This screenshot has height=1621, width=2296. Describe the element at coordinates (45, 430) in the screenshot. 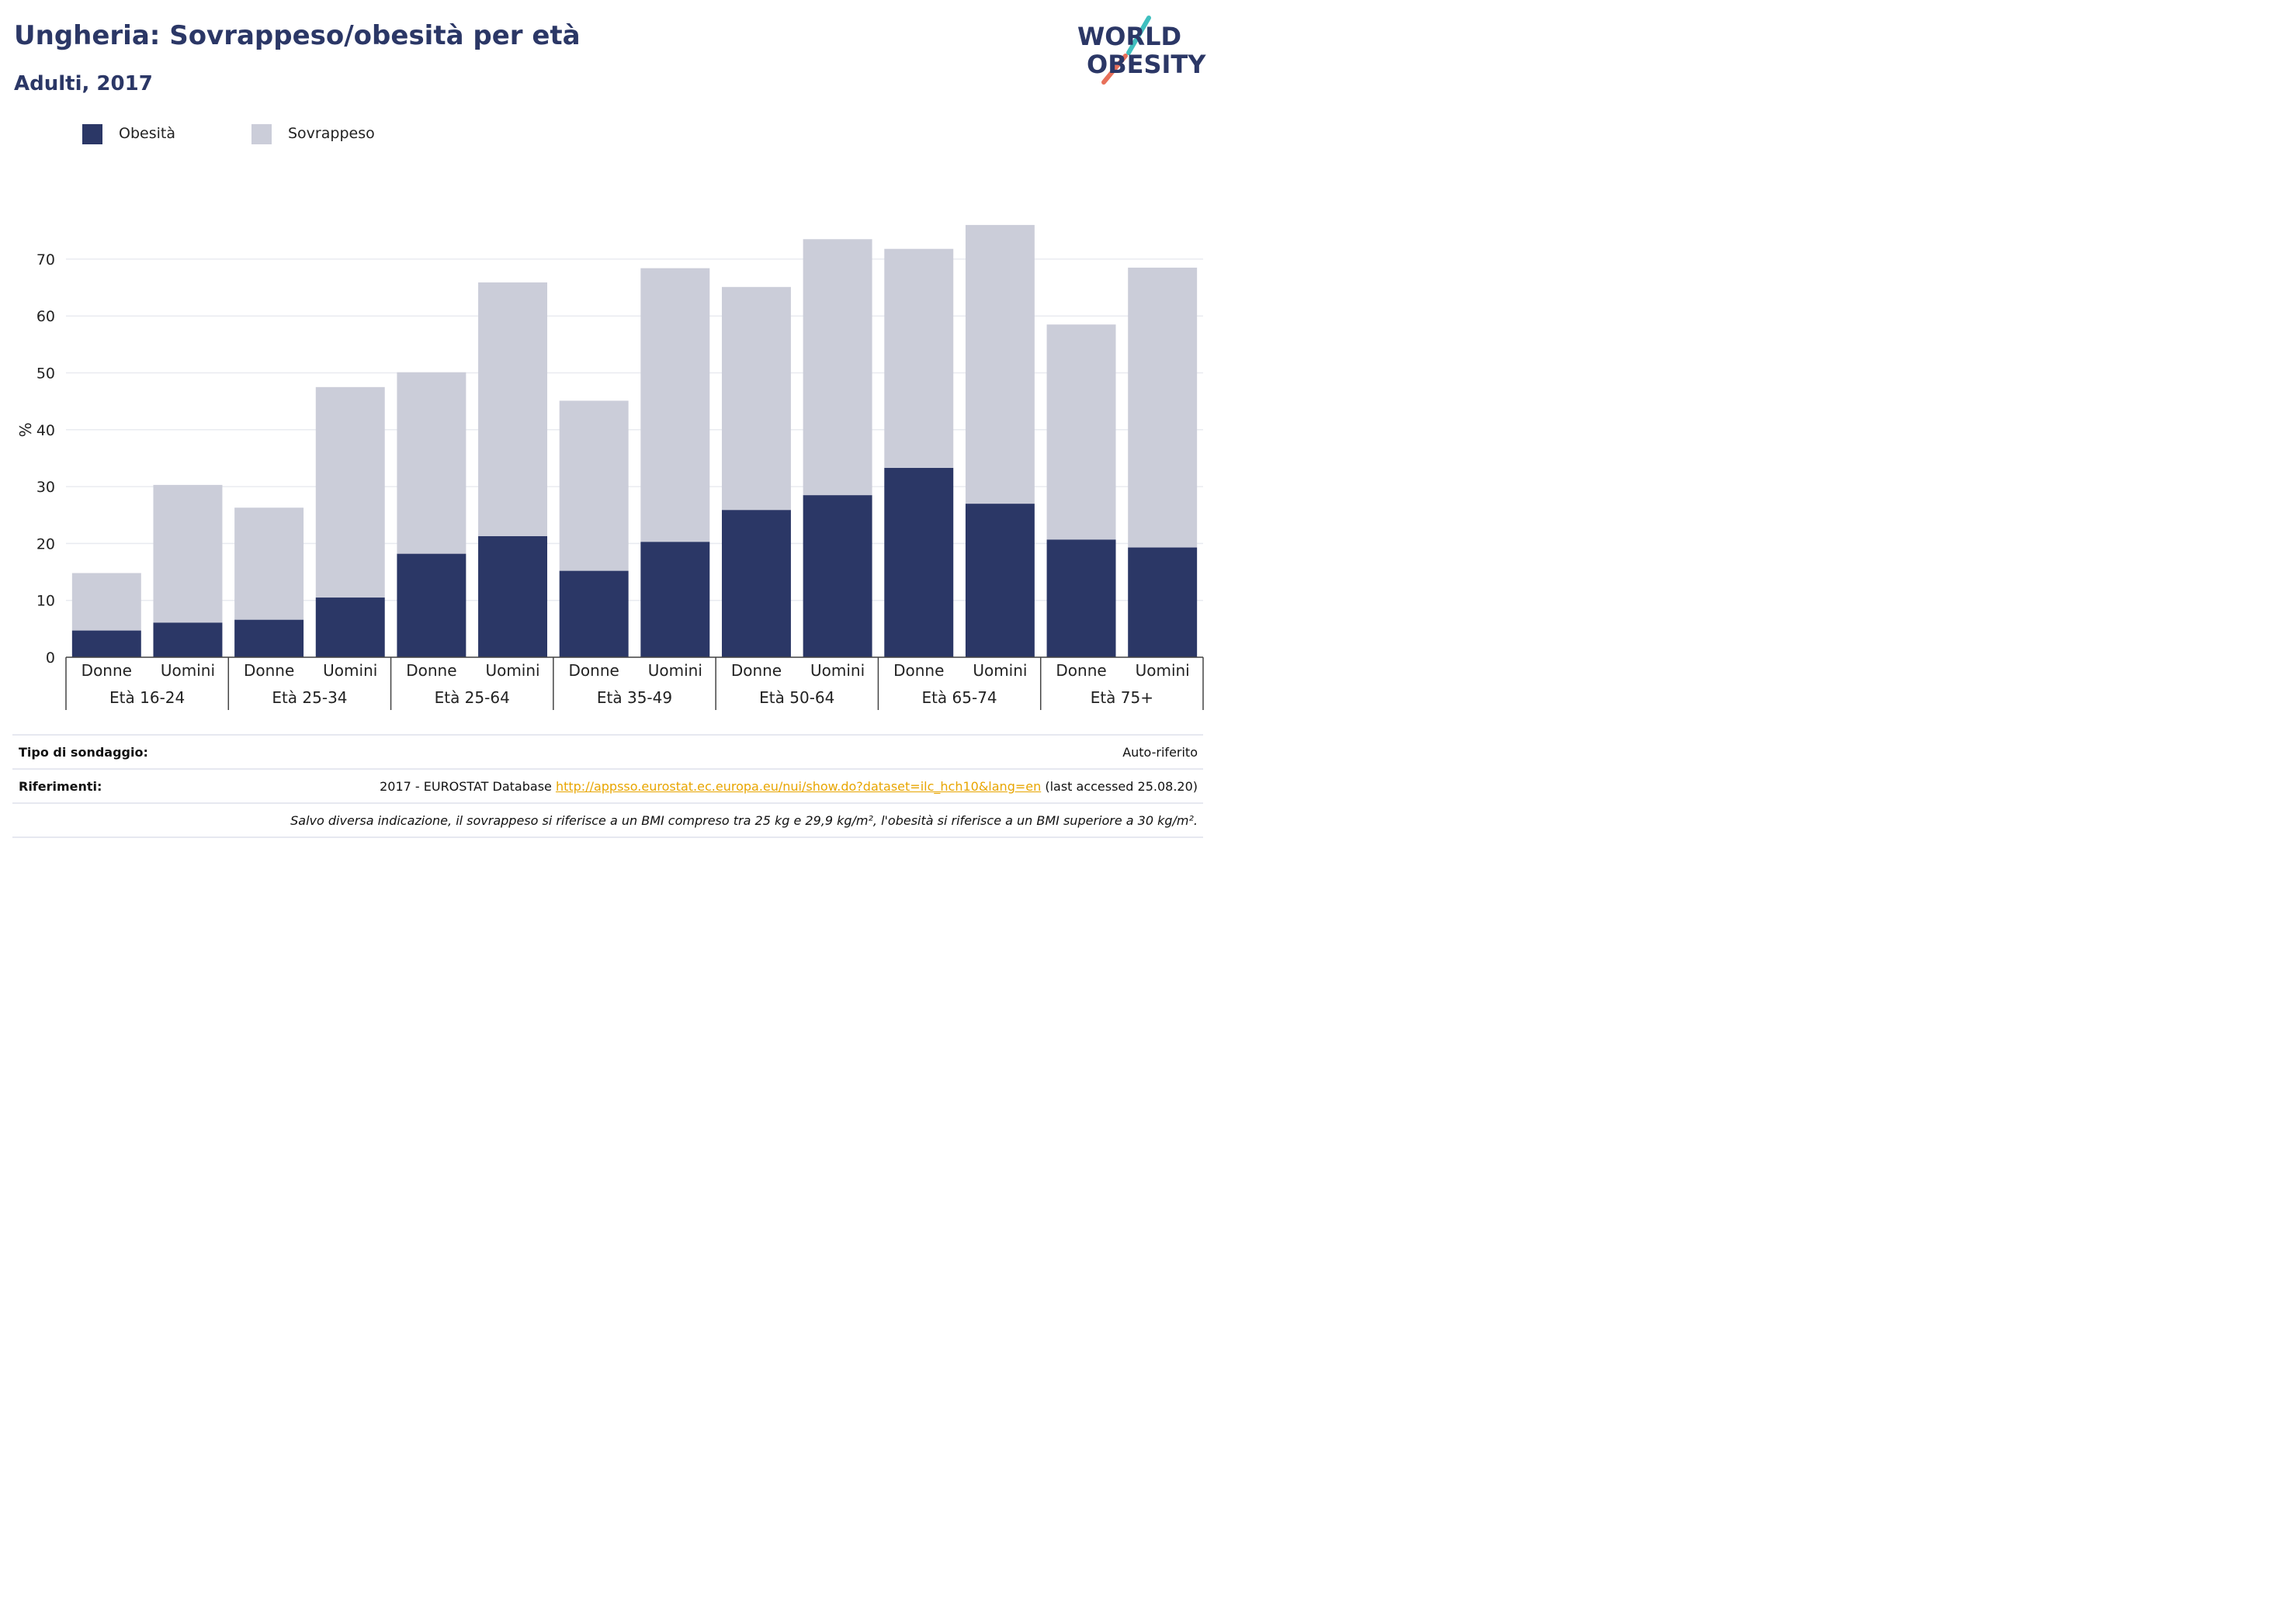

I see `y-tick-label: 40` at that location.